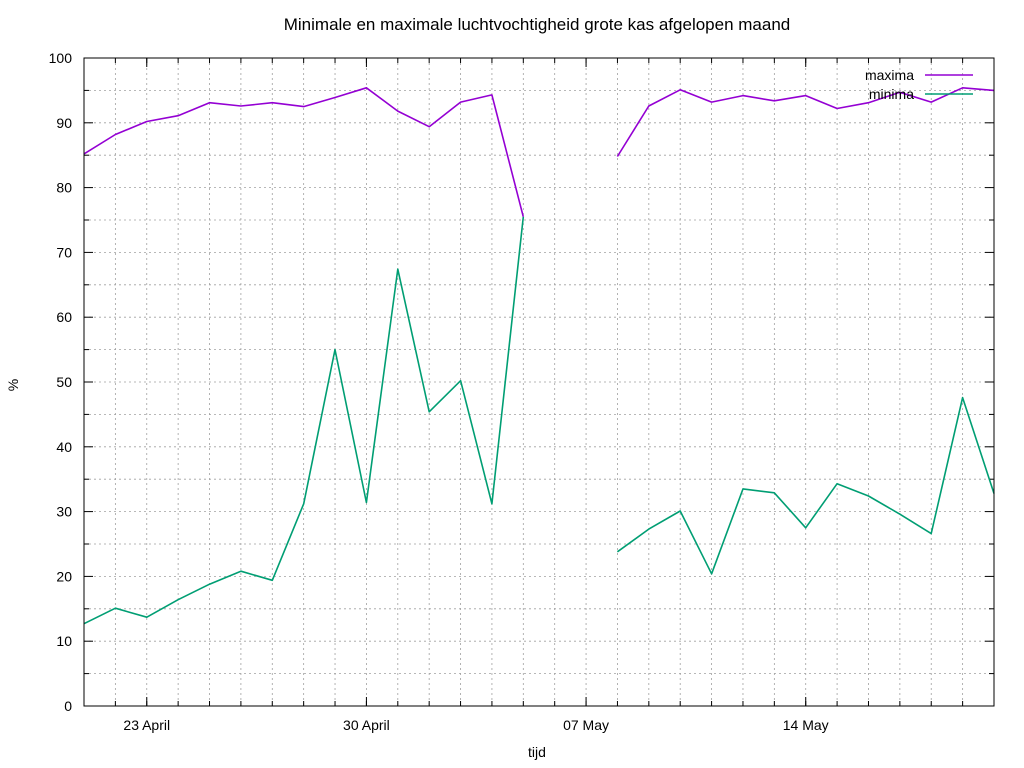  Describe the element at coordinates (64, 447) in the screenshot. I see `y-tick-label: 40` at that location.